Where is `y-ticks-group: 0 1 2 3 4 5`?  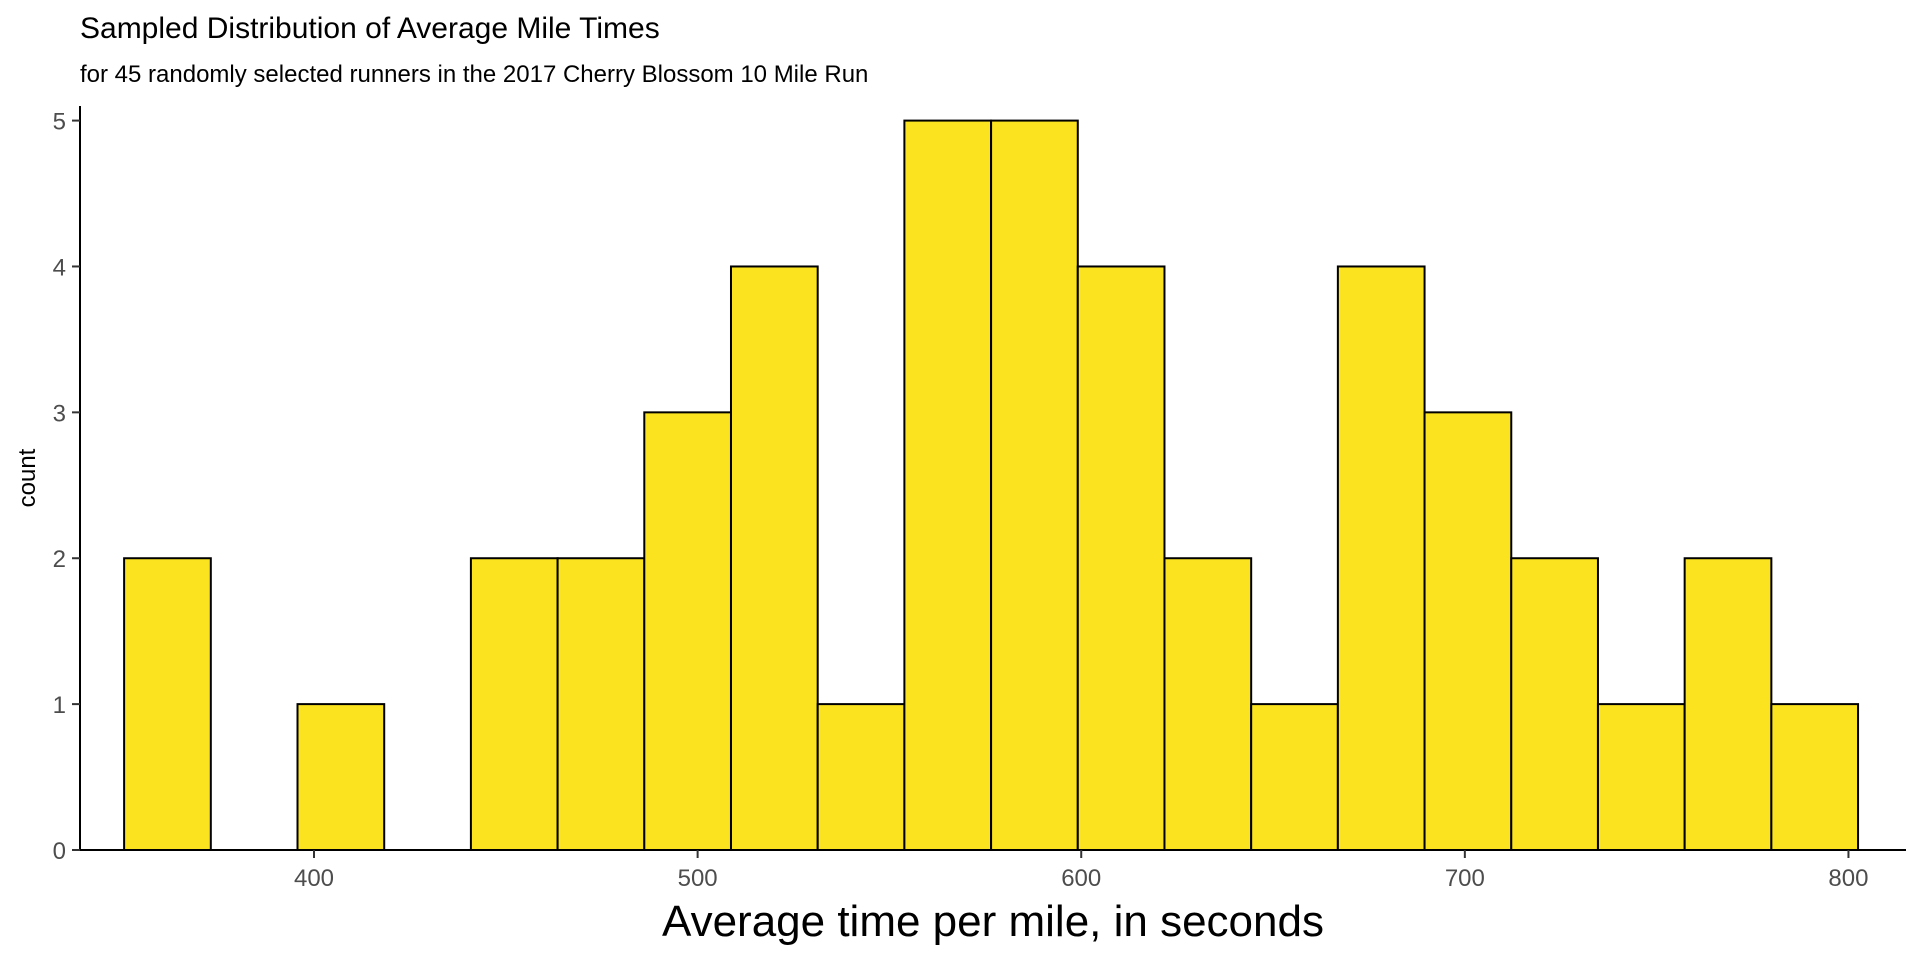
y-ticks-group: 0 1 2 3 4 5 is located at coordinates (66, 487).